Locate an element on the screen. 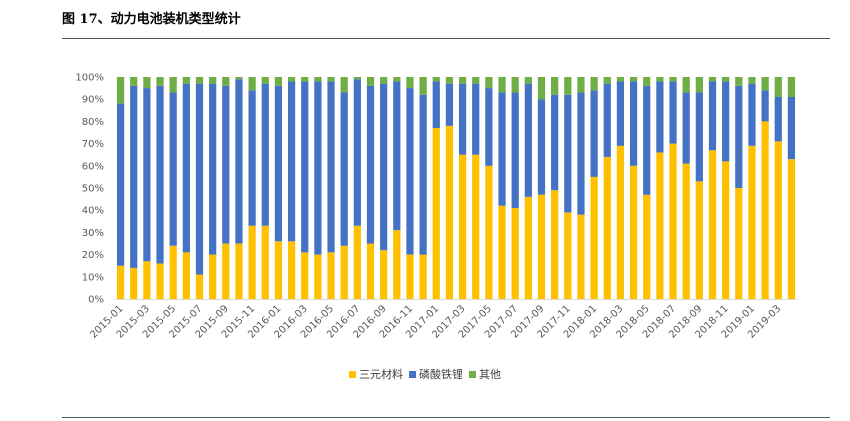 Image resolution: width=850 pixels, height=421 pixels. y-tick-label: 30% is located at coordinates (93, 233).